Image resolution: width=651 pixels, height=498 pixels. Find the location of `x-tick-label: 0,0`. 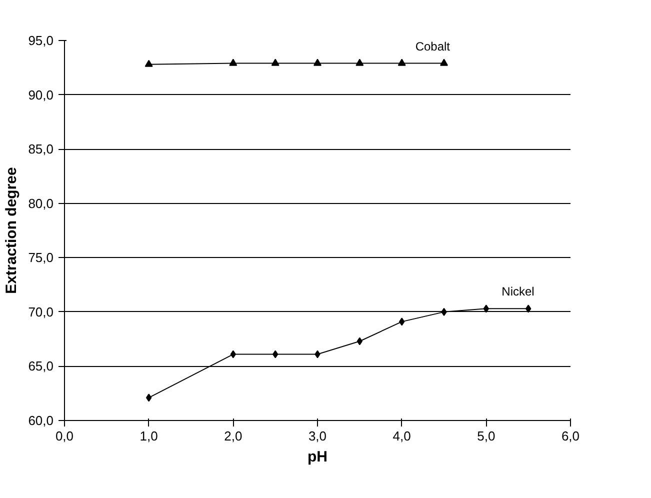

x-tick-label: 0,0 is located at coordinates (64, 436).